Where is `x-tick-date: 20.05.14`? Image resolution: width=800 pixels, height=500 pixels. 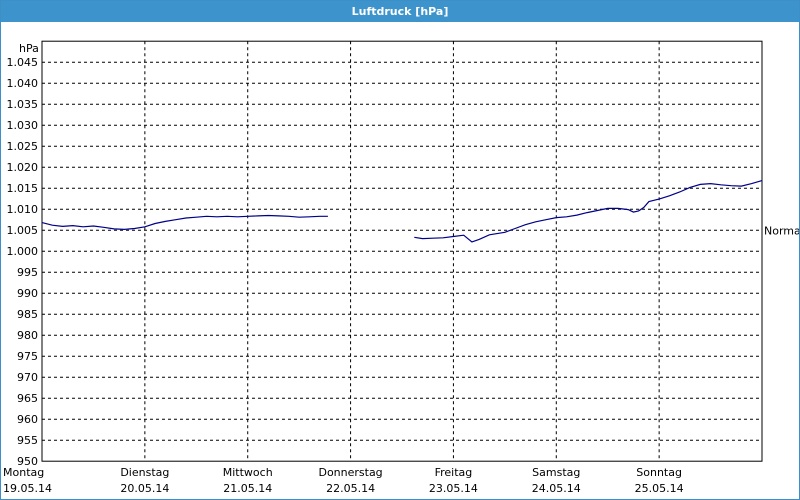 x-tick-date: 20.05.14 is located at coordinates (144, 488).